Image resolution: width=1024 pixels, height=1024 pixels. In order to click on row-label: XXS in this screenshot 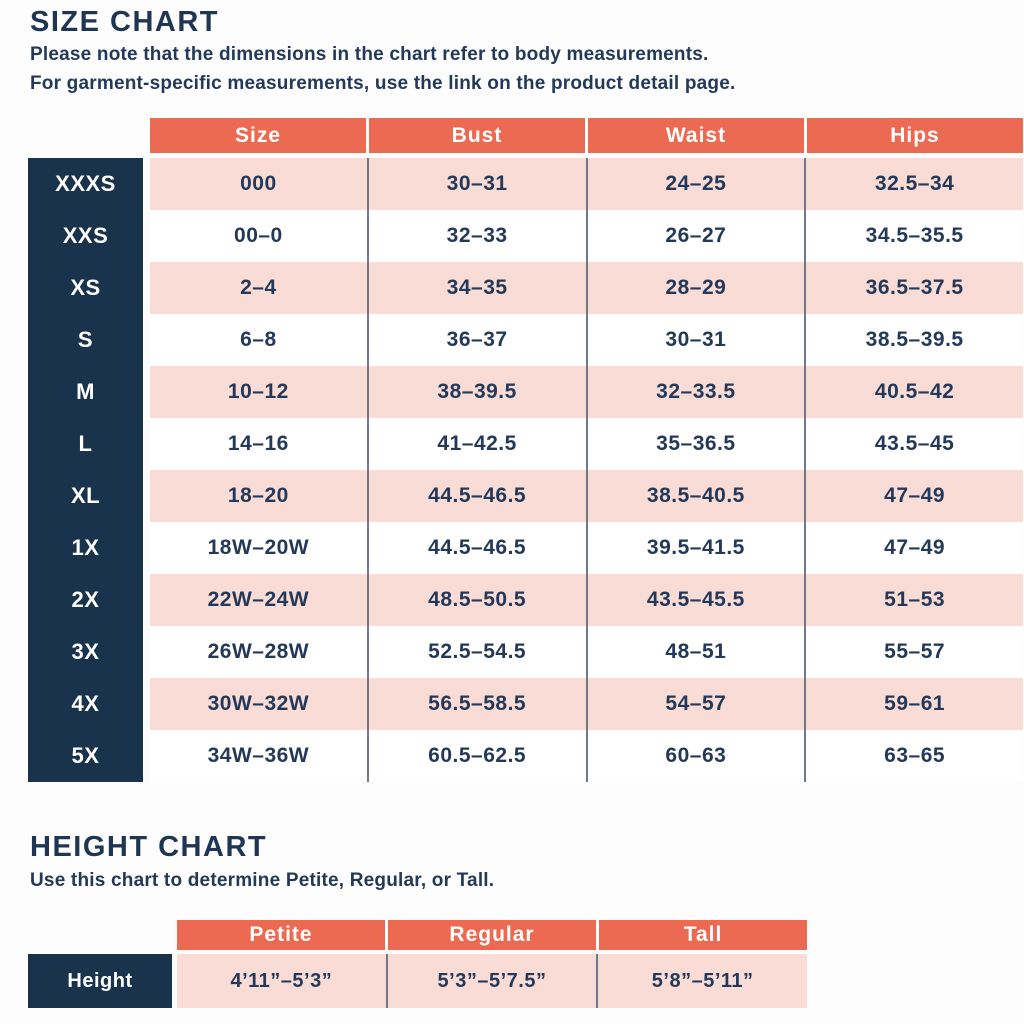, I will do `click(85, 236)`.